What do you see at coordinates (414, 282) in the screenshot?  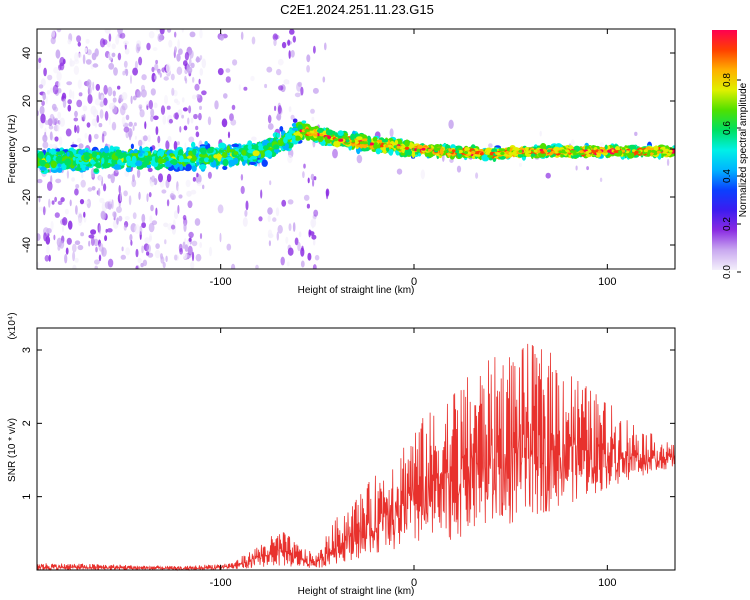 I see `x-tick-label: 0` at bounding box center [414, 282].